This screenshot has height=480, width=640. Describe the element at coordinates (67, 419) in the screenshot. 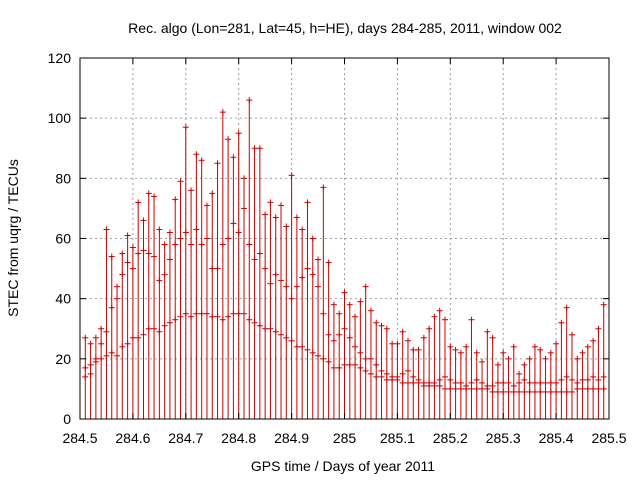

I see `y-tick-label: 0` at that location.